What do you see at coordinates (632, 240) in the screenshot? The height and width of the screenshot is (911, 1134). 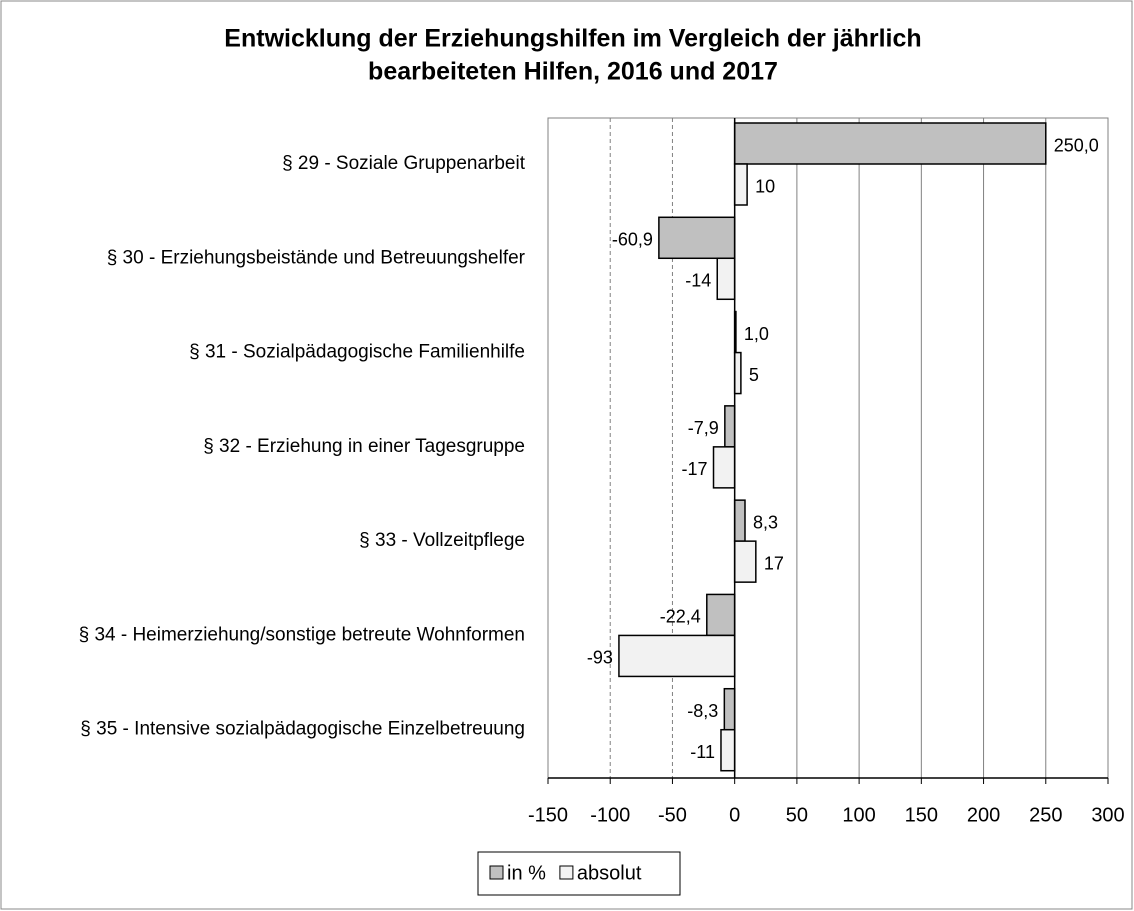 I see `value-label: -60,9` at bounding box center [632, 240].